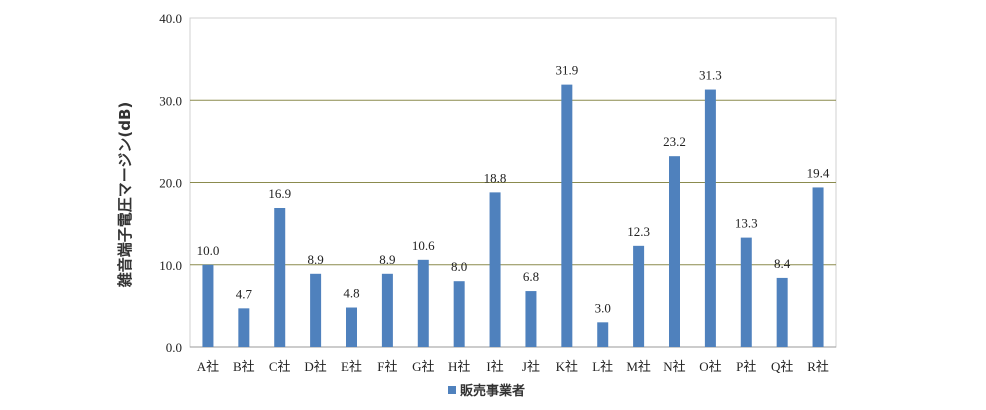 The width and height of the screenshot is (986, 410). What do you see at coordinates (279, 193) in the screenshot?
I see `data-label: 16.9` at bounding box center [279, 193].